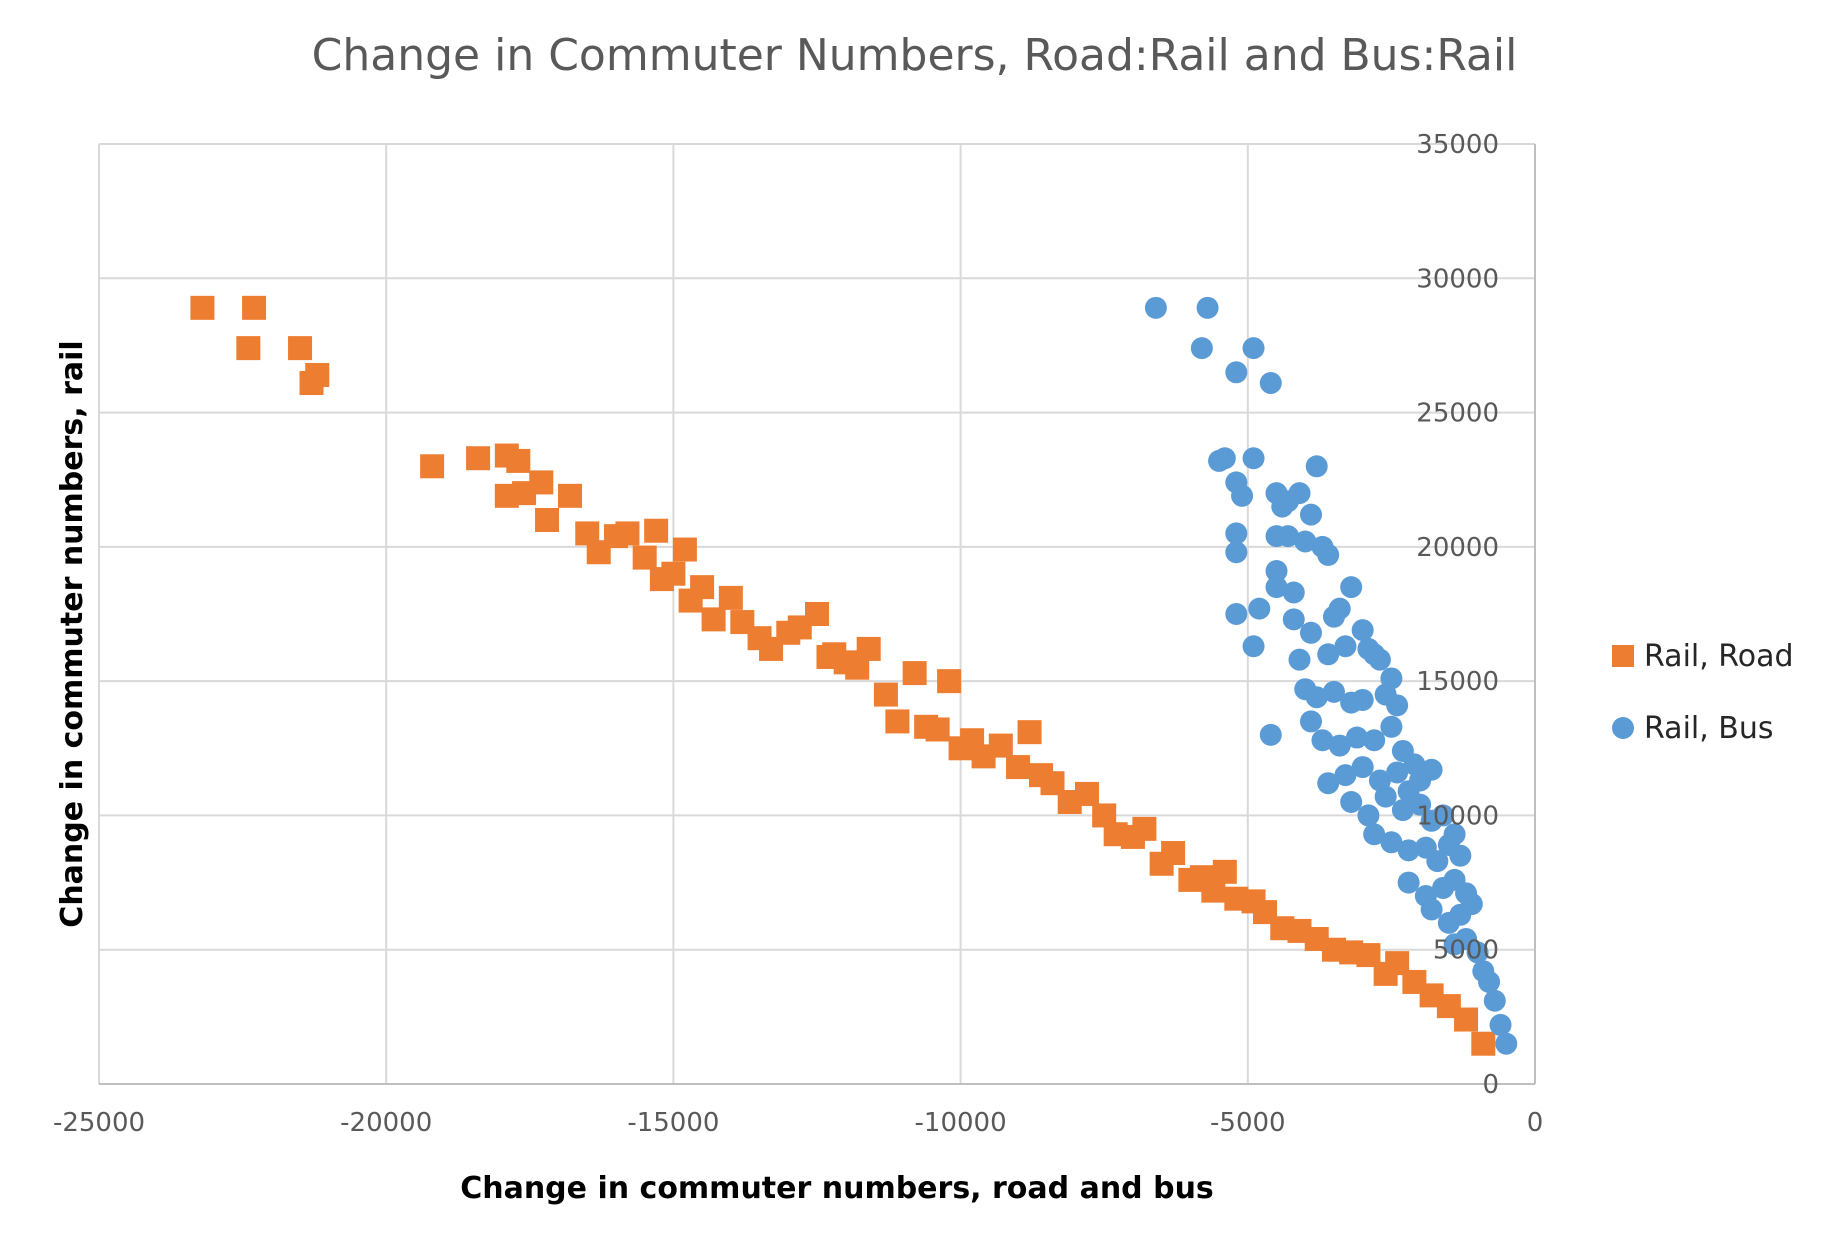  I want to click on y-tick-label: 0, so click(1490, 1085).